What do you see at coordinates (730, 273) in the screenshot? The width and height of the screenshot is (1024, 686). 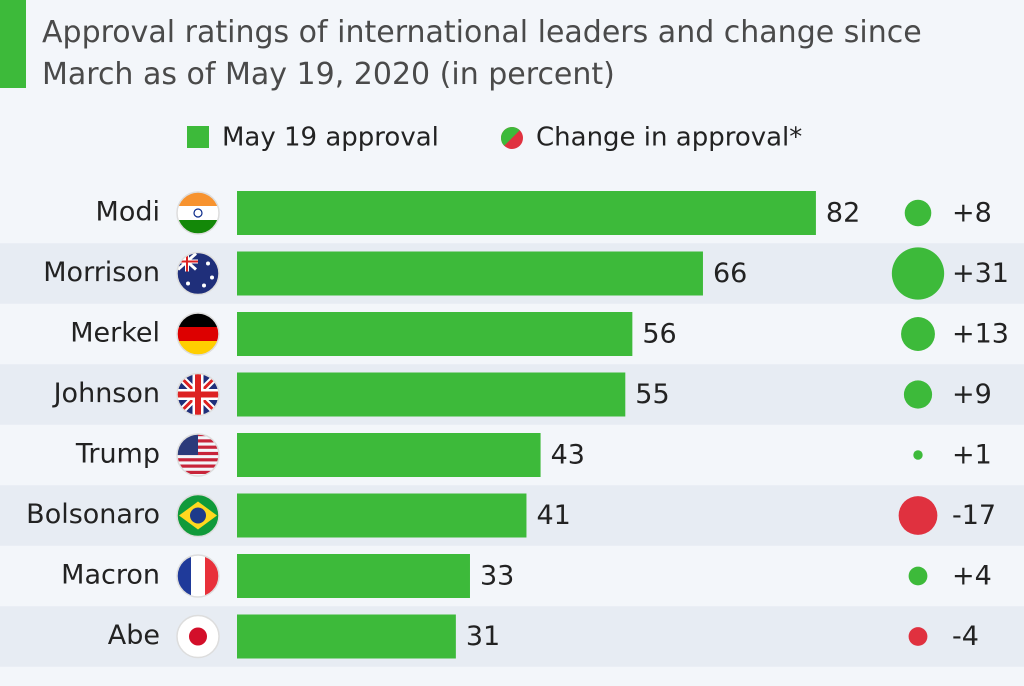 I see `bar-value-label: 66` at bounding box center [730, 273].